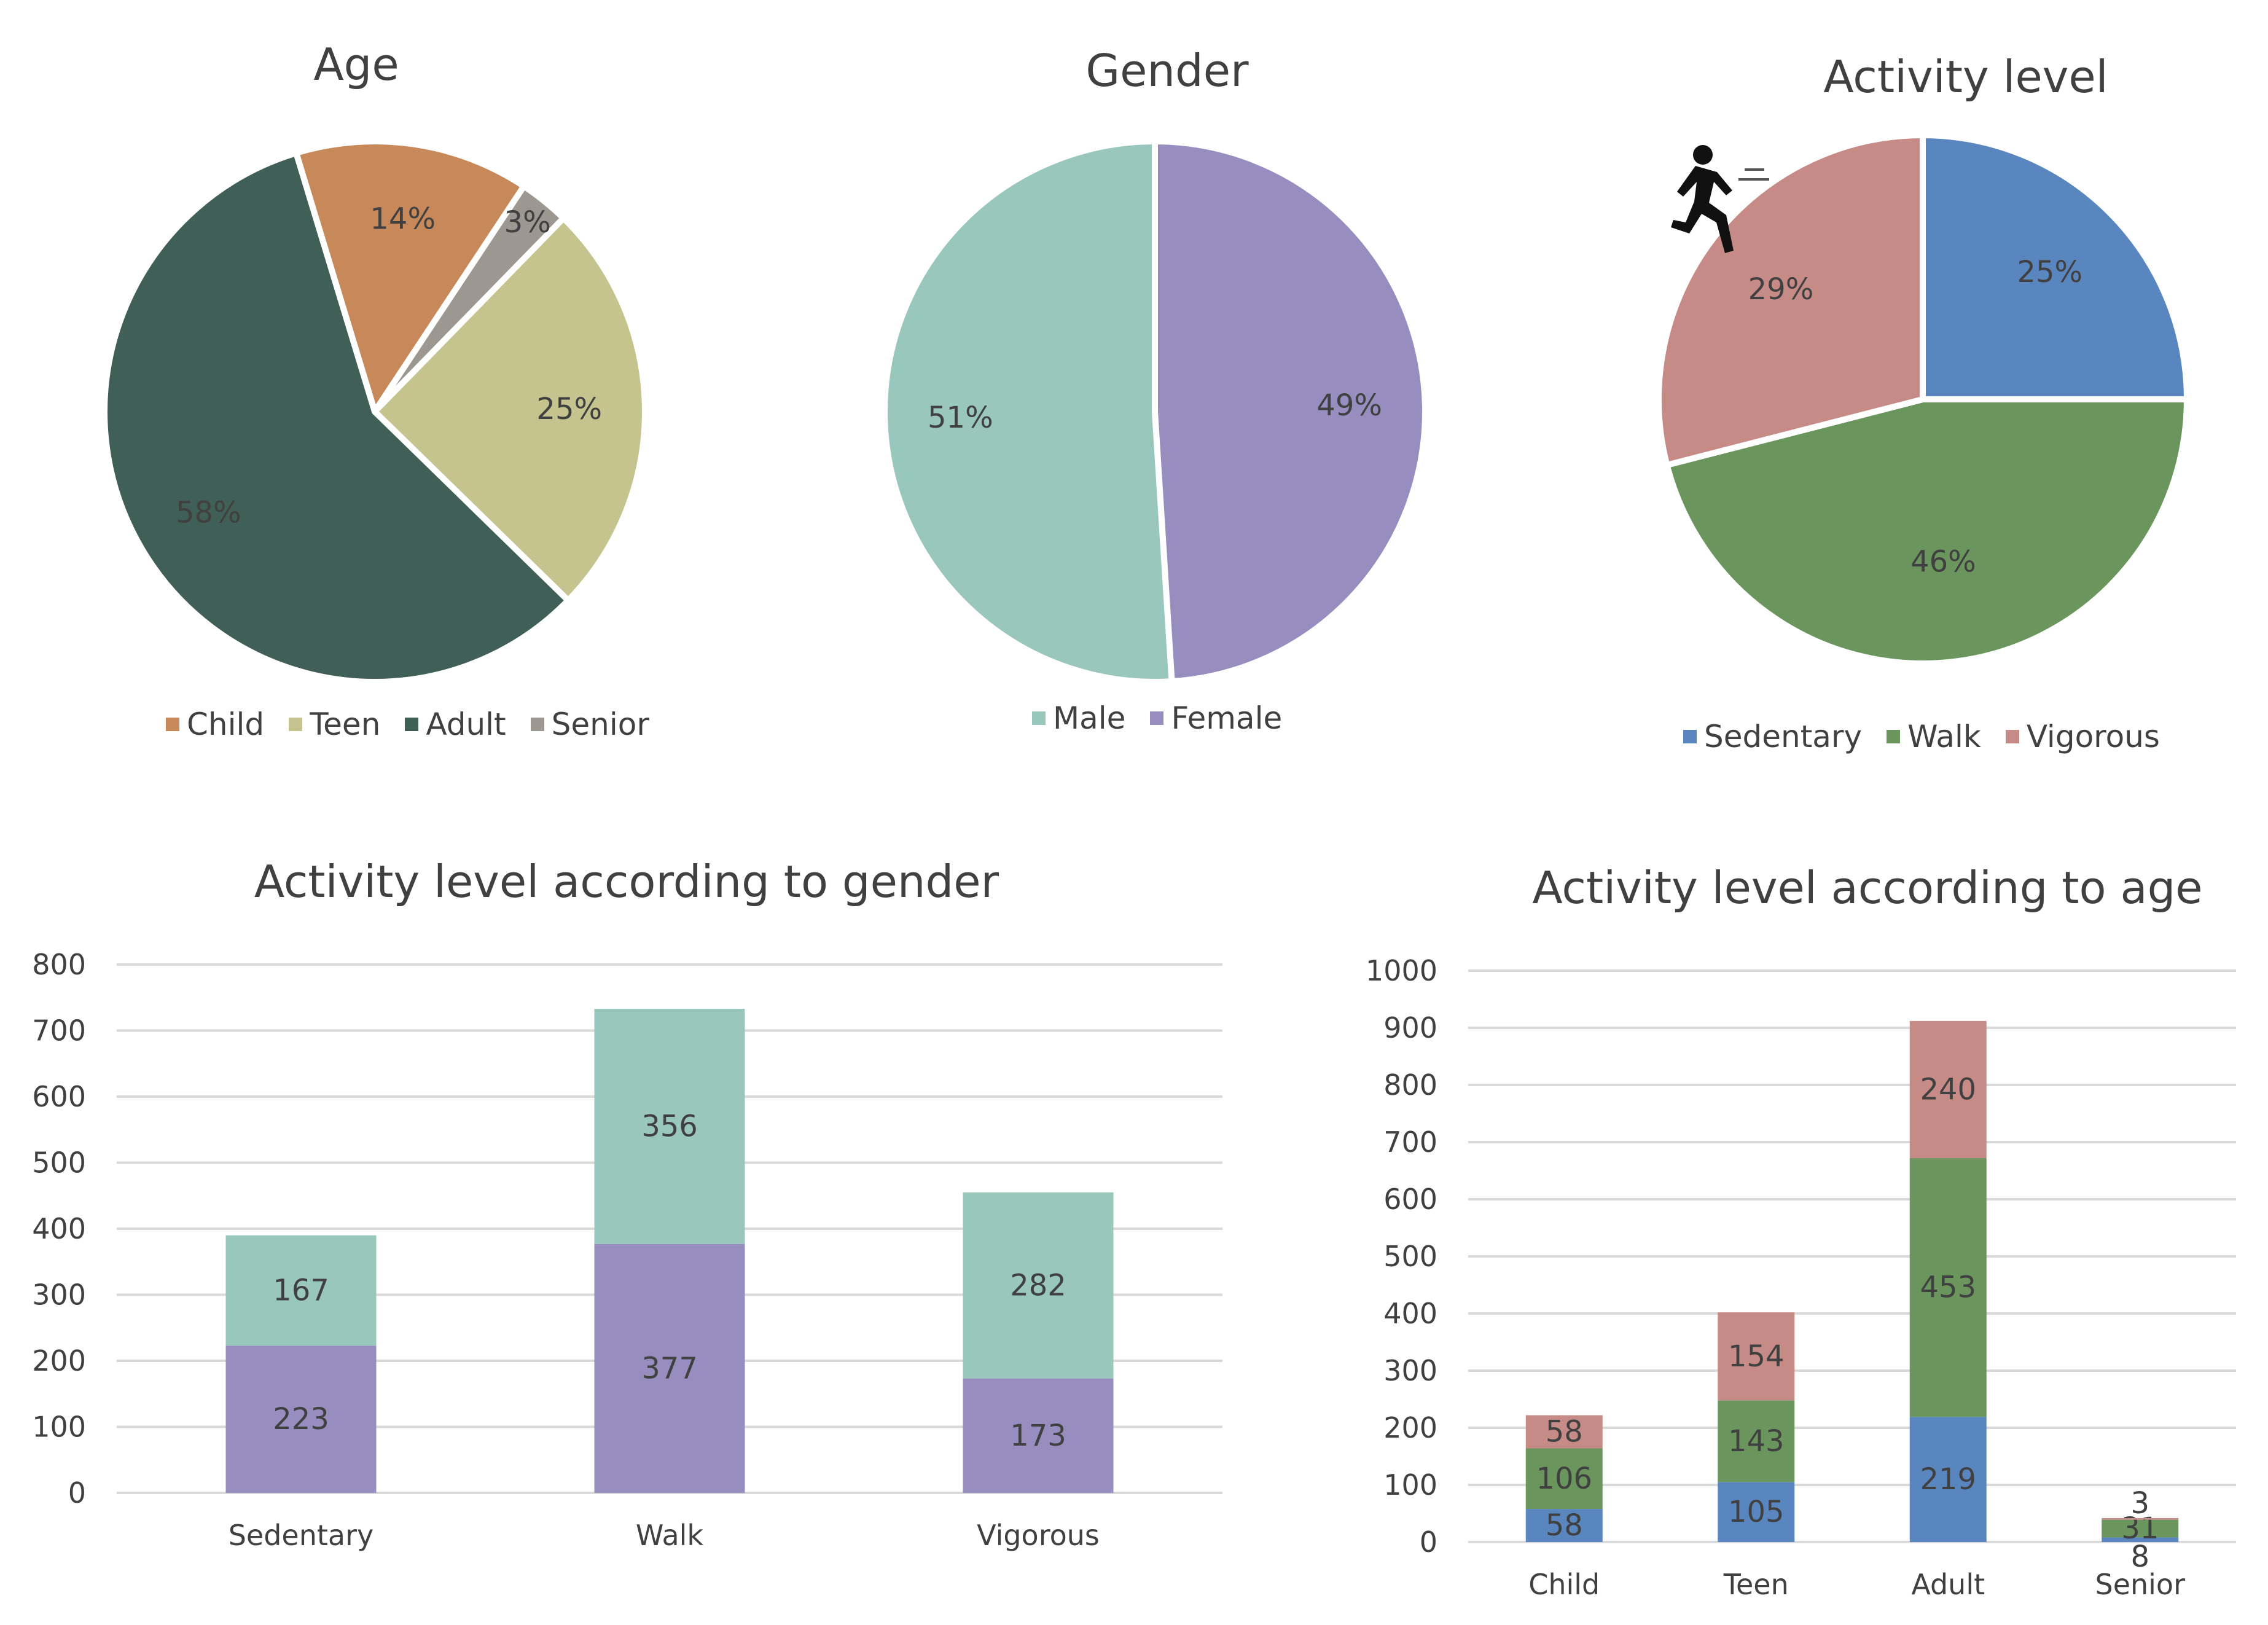 The image size is (2268, 1625). I want to click on bar-data-label: 219, so click(1948, 1480).